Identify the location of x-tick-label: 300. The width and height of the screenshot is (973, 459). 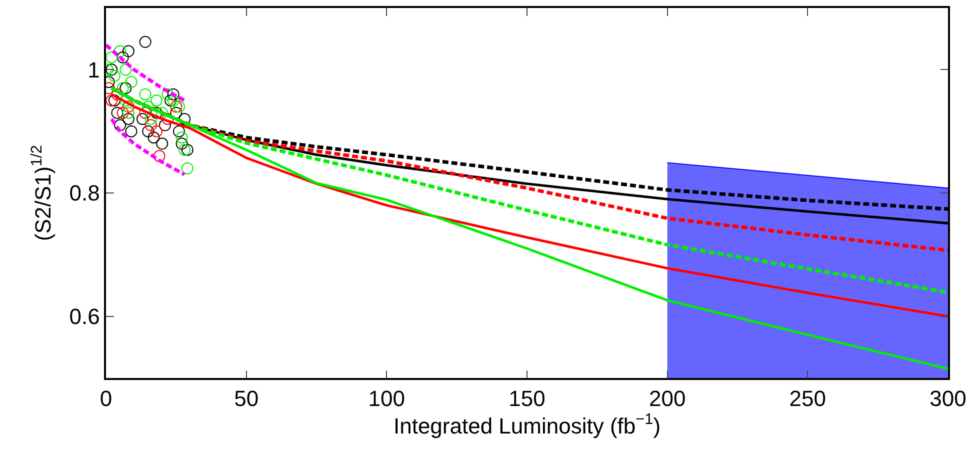
(948, 399).